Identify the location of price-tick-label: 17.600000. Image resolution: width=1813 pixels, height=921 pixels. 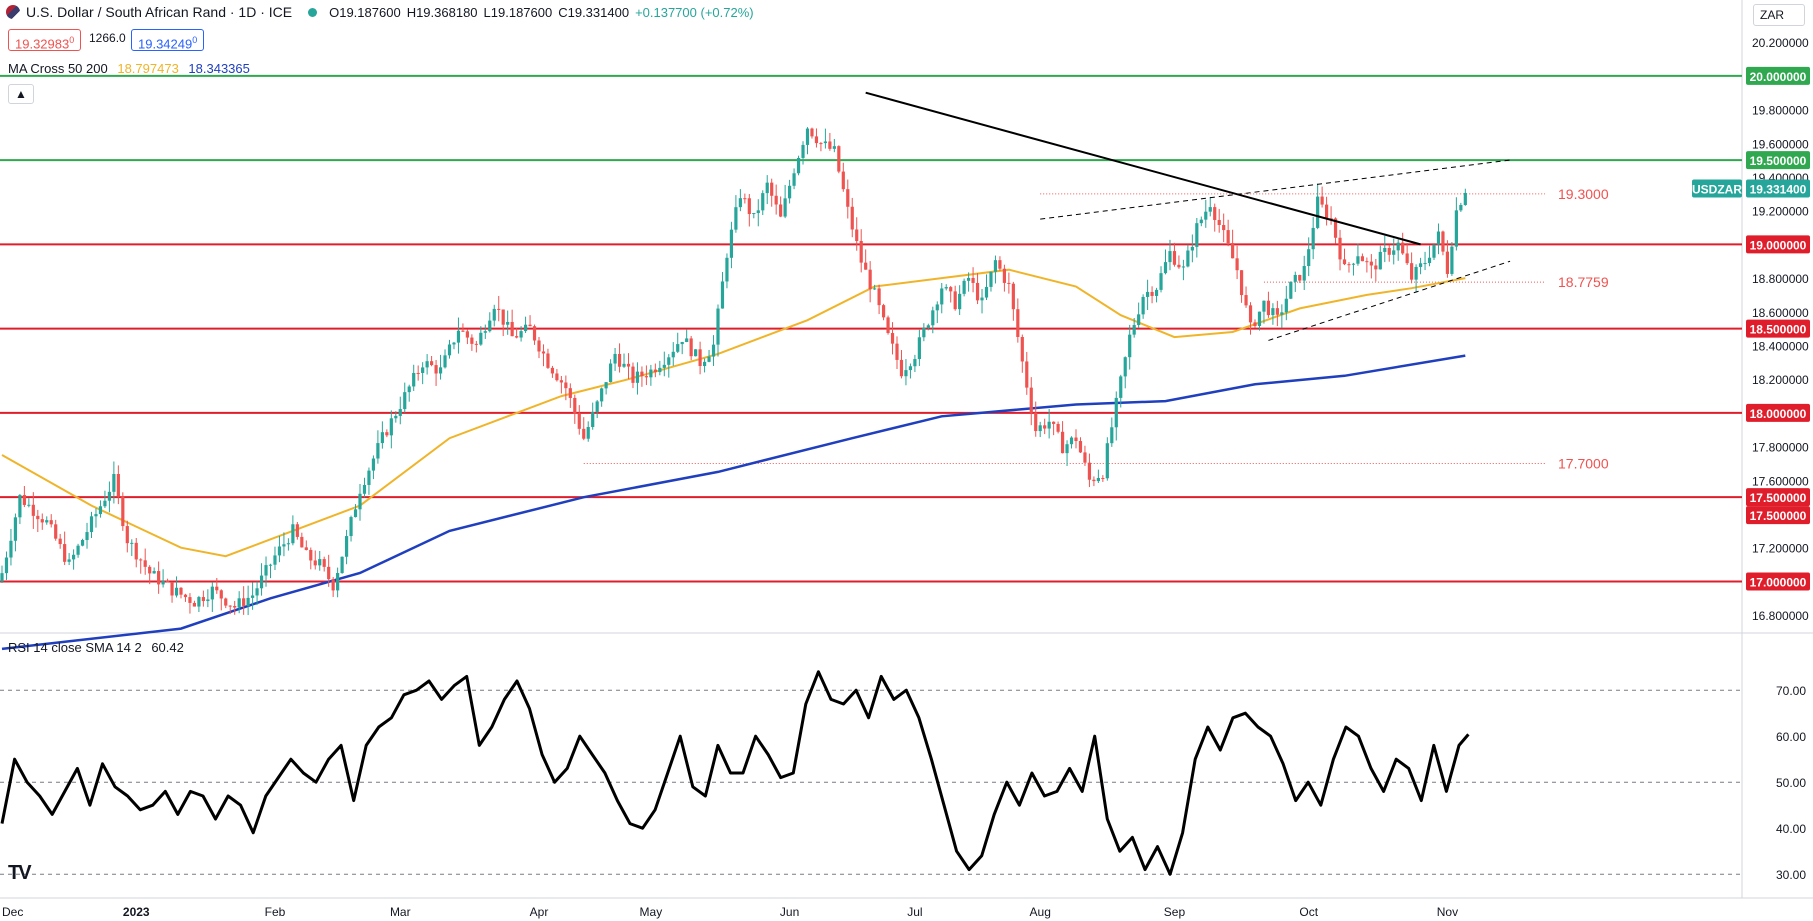
(1780, 481).